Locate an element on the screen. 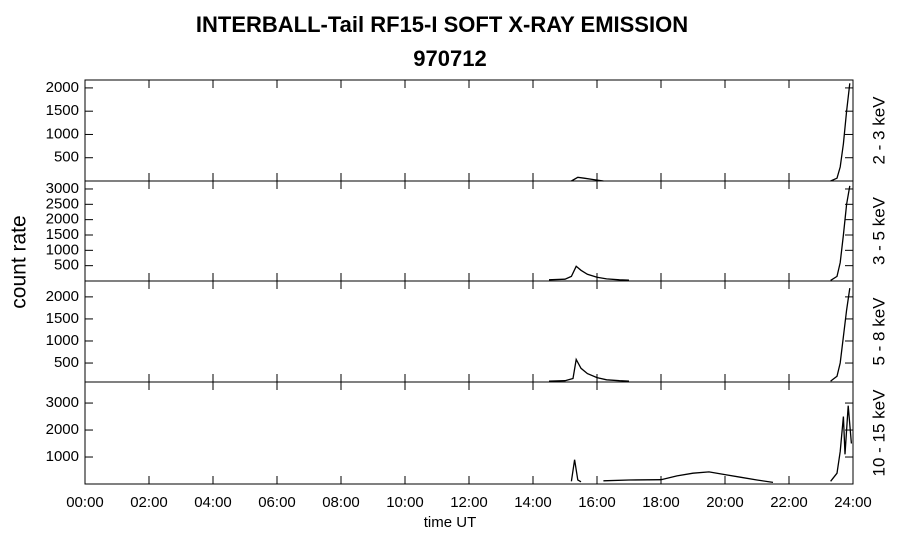 This screenshot has height=553, width=900. x-tick-label: 04:00 is located at coordinates (213, 502).